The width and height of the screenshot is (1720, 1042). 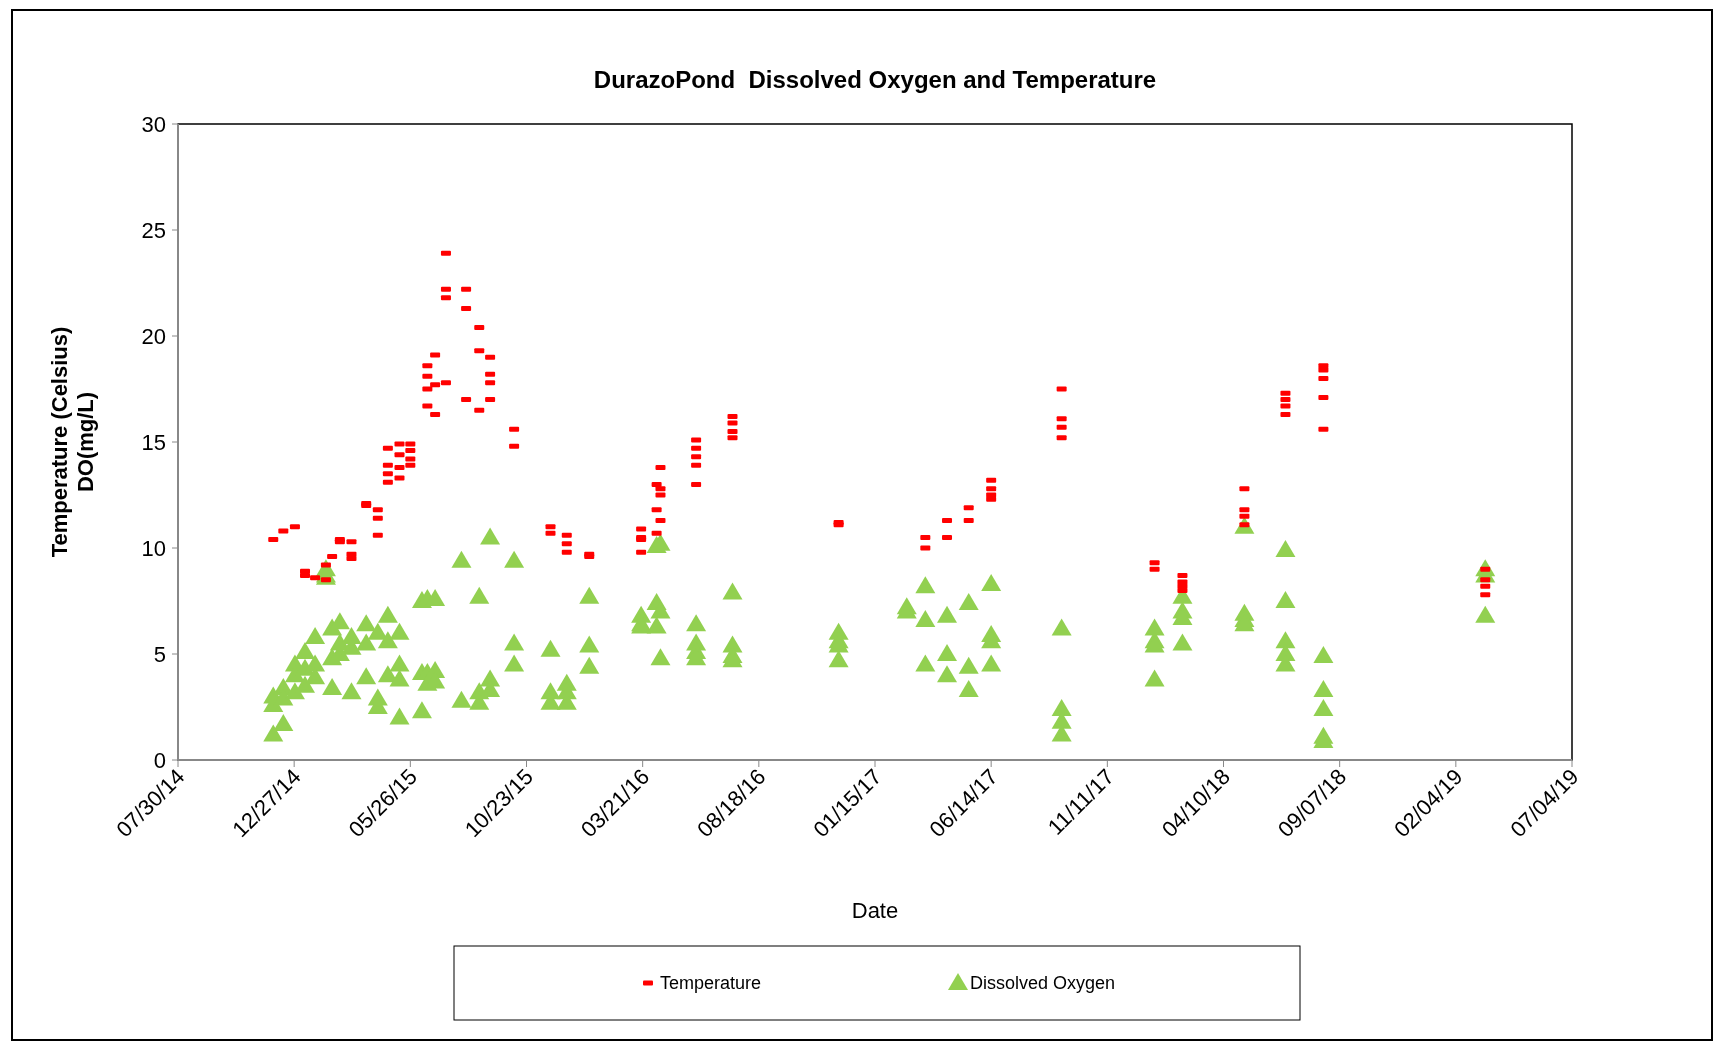 I want to click on y-tick-label: 5, so click(x=159, y=654).